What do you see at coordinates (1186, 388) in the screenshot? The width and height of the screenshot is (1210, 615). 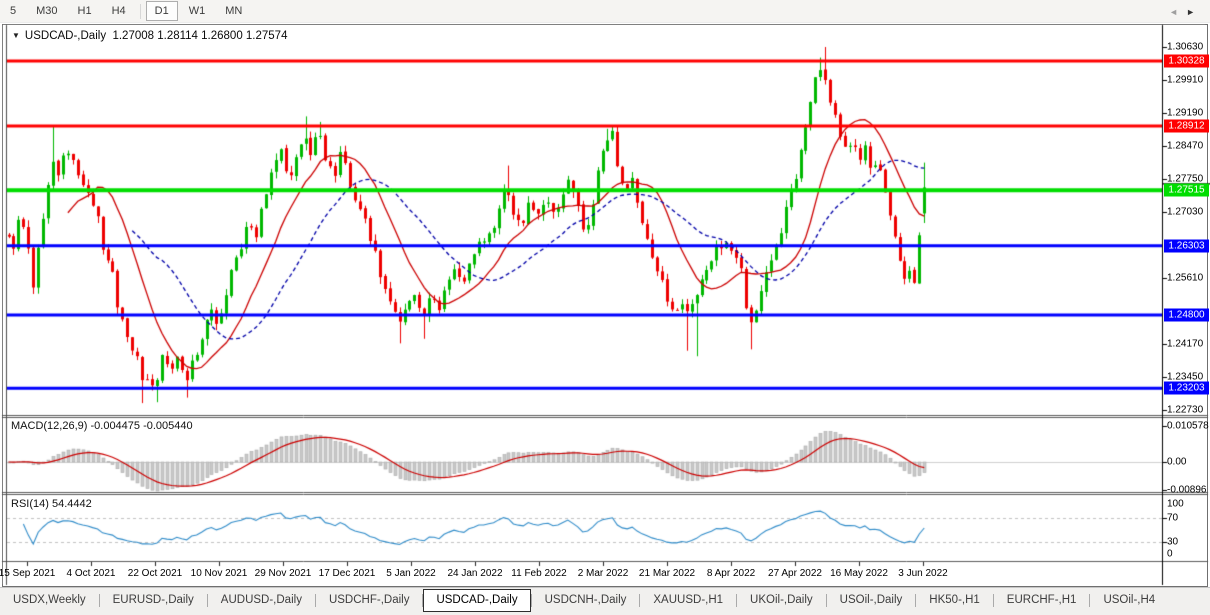 I see `price-level-badge: 1.23203` at bounding box center [1186, 388].